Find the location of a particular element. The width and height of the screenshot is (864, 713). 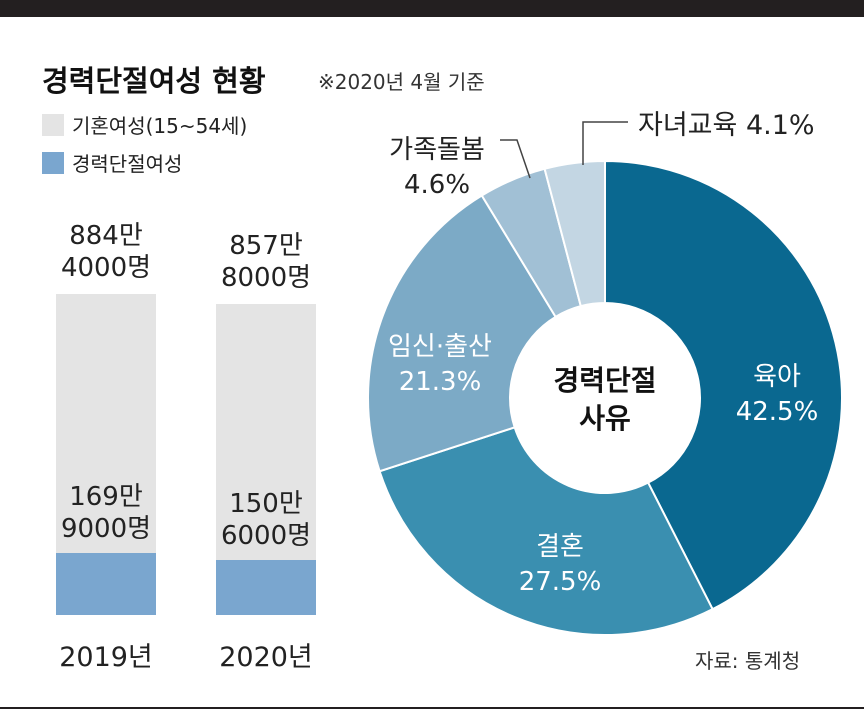

legend-item-married: 기혼여성(15~54세) is located at coordinates (144, 124).